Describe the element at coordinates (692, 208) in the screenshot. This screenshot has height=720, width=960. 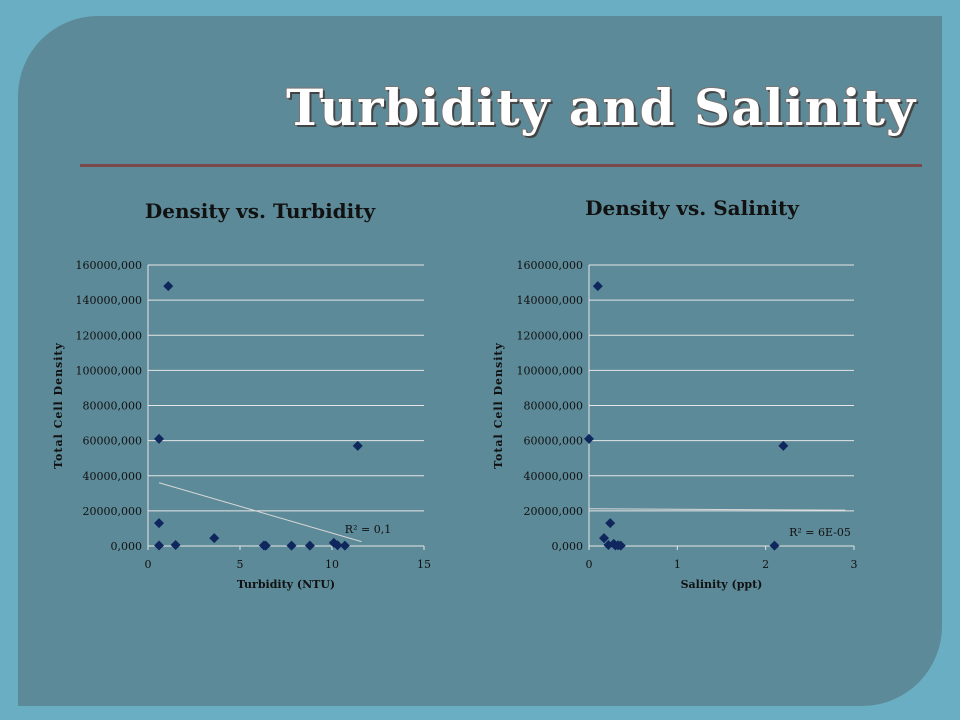
I see `chart-title: Density vs. Salinity` at that location.